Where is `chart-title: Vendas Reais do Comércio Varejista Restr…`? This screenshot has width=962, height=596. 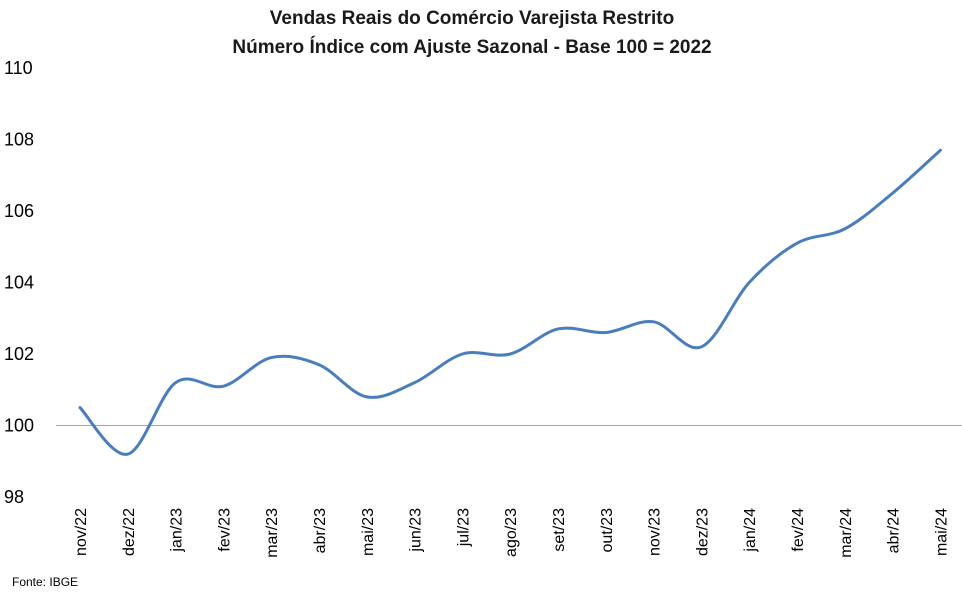
chart-title: Vendas Reais do Comércio Varejista Restr… is located at coordinates (472, 18).